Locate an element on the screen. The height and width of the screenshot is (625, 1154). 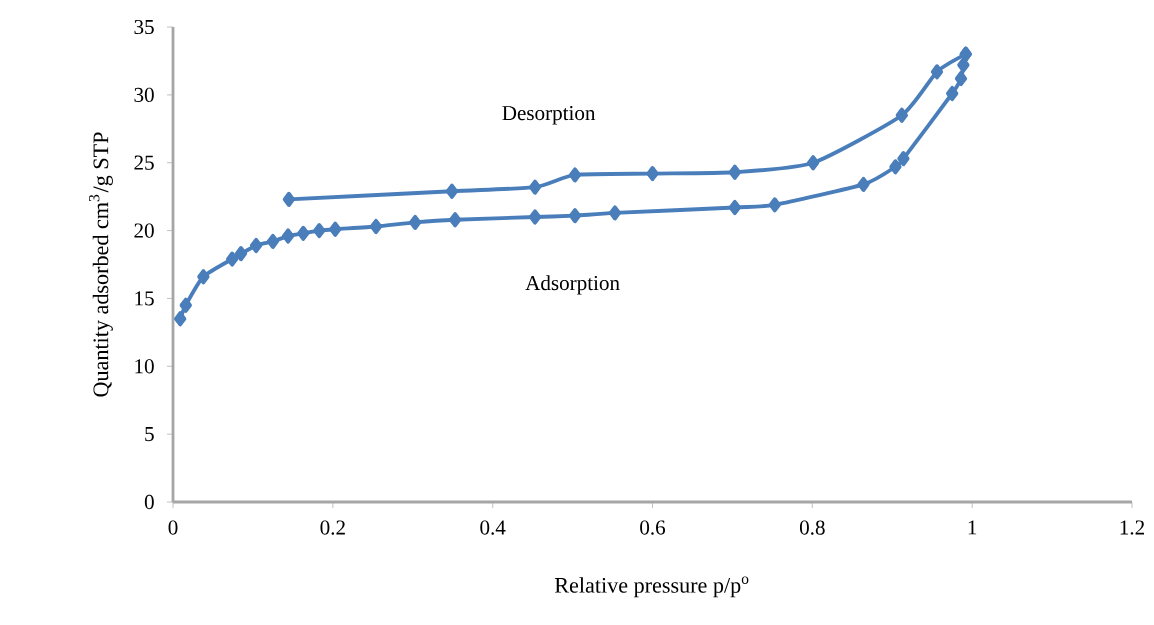
x-axis-title: Relative pressure p/p$^{o}$ is located at coordinates (651, 587).